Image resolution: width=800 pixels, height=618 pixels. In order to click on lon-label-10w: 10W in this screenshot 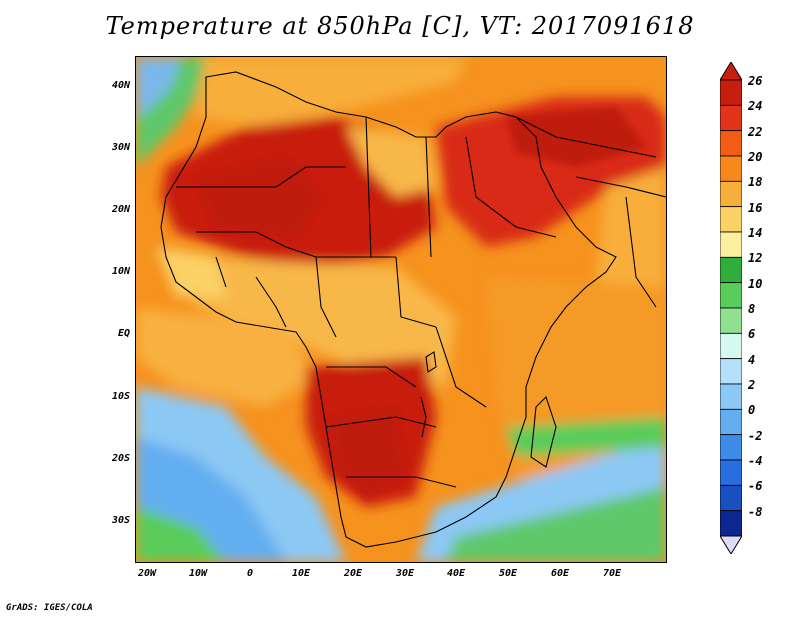, I will do `click(198, 573)`.